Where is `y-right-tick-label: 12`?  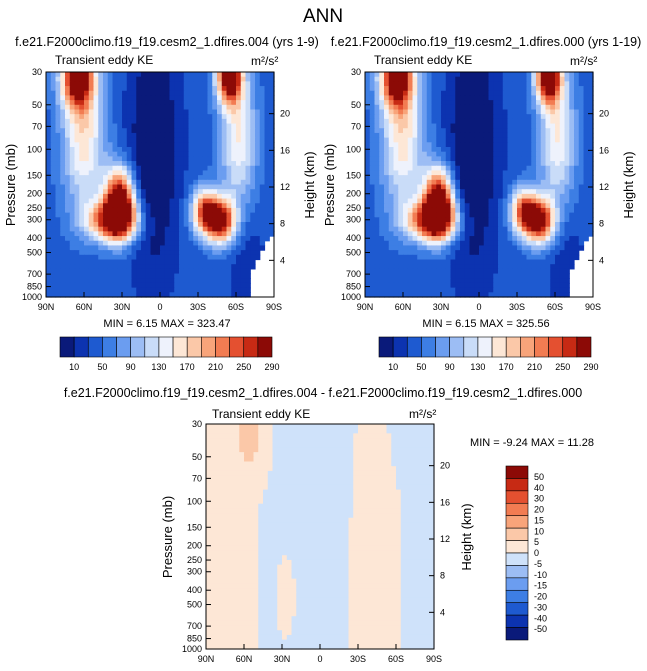
y-right-tick-label: 12 is located at coordinates (285, 187).